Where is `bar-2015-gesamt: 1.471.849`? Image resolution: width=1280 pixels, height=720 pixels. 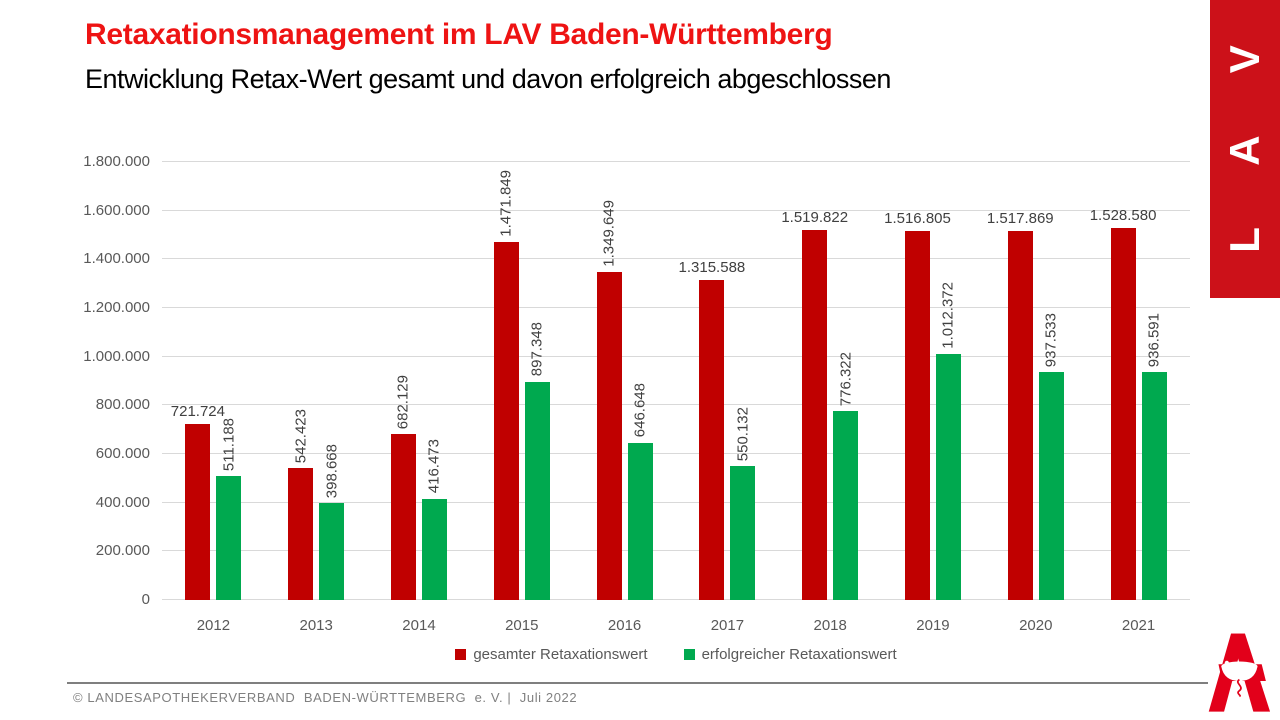 bar-2015-gesamt: 1.471.849 is located at coordinates (506, 385).